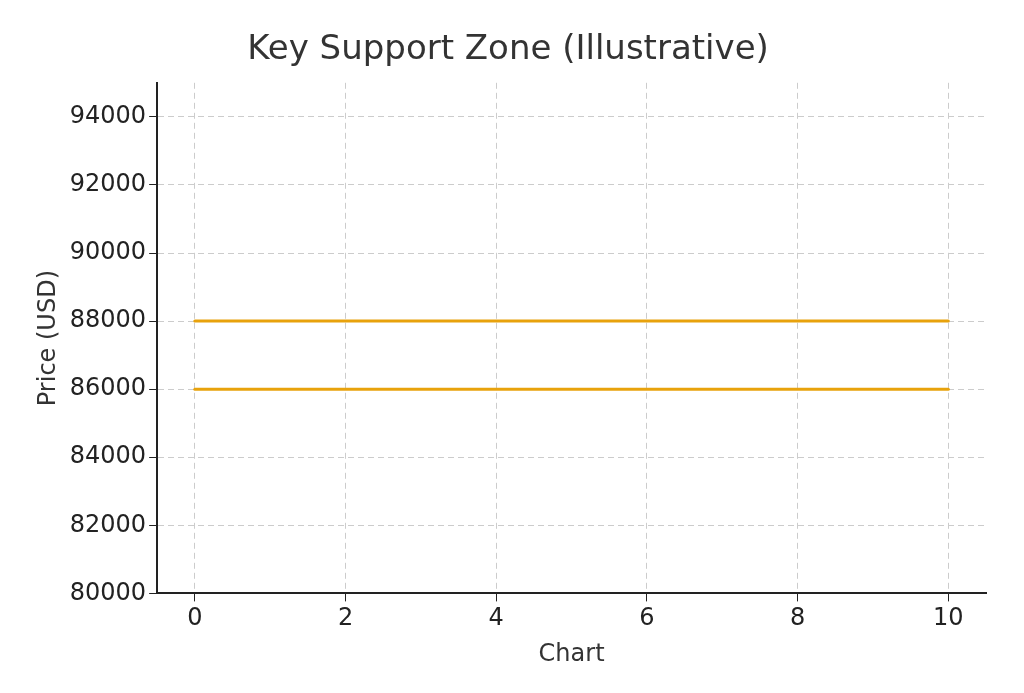 The width and height of the screenshot is (1024, 693). What do you see at coordinates (108, 251) in the screenshot?
I see `y-tick-label: 90000` at bounding box center [108, 251].